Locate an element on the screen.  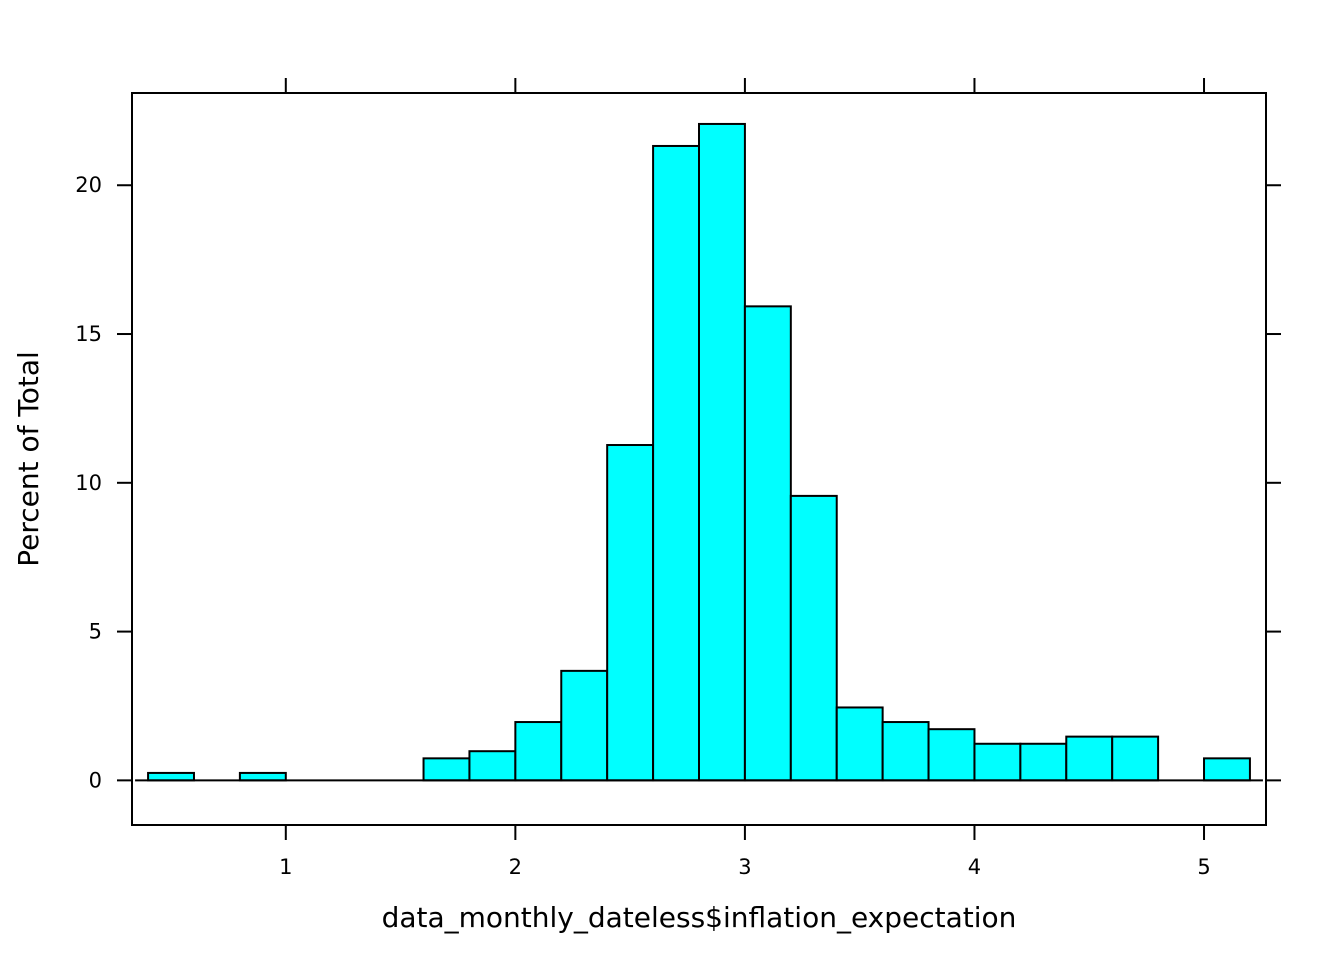
y-tick-label-2: 10 is located at coordinates (88, 483).